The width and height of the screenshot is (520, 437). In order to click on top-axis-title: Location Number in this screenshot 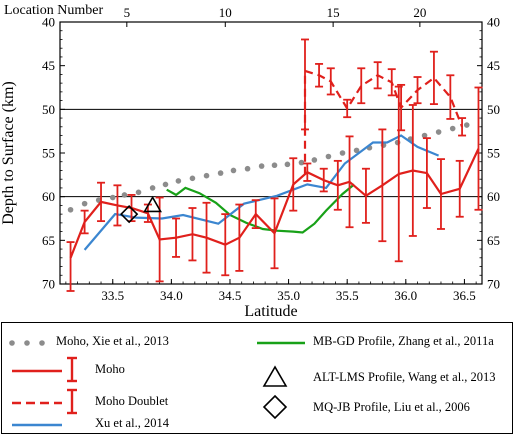, I will do `click(53, 10)`.